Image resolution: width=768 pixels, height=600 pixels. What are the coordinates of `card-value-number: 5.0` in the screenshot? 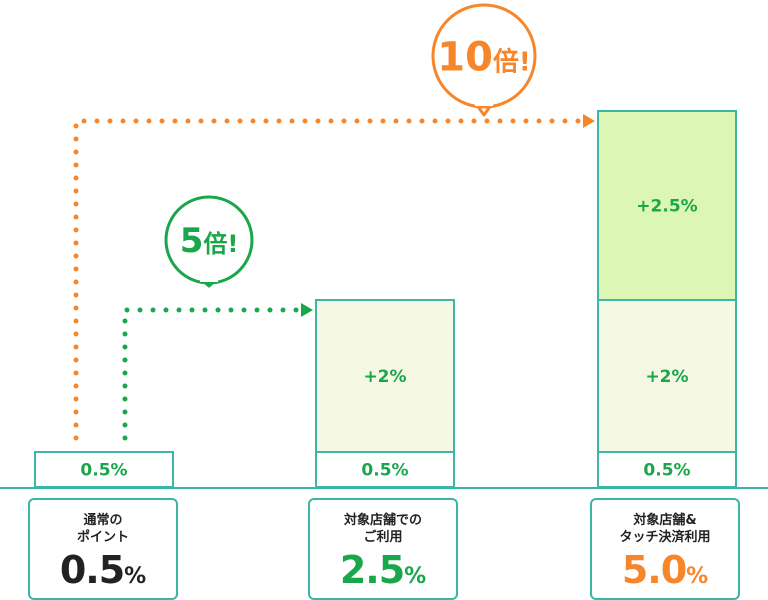 It's located at (654, 570).